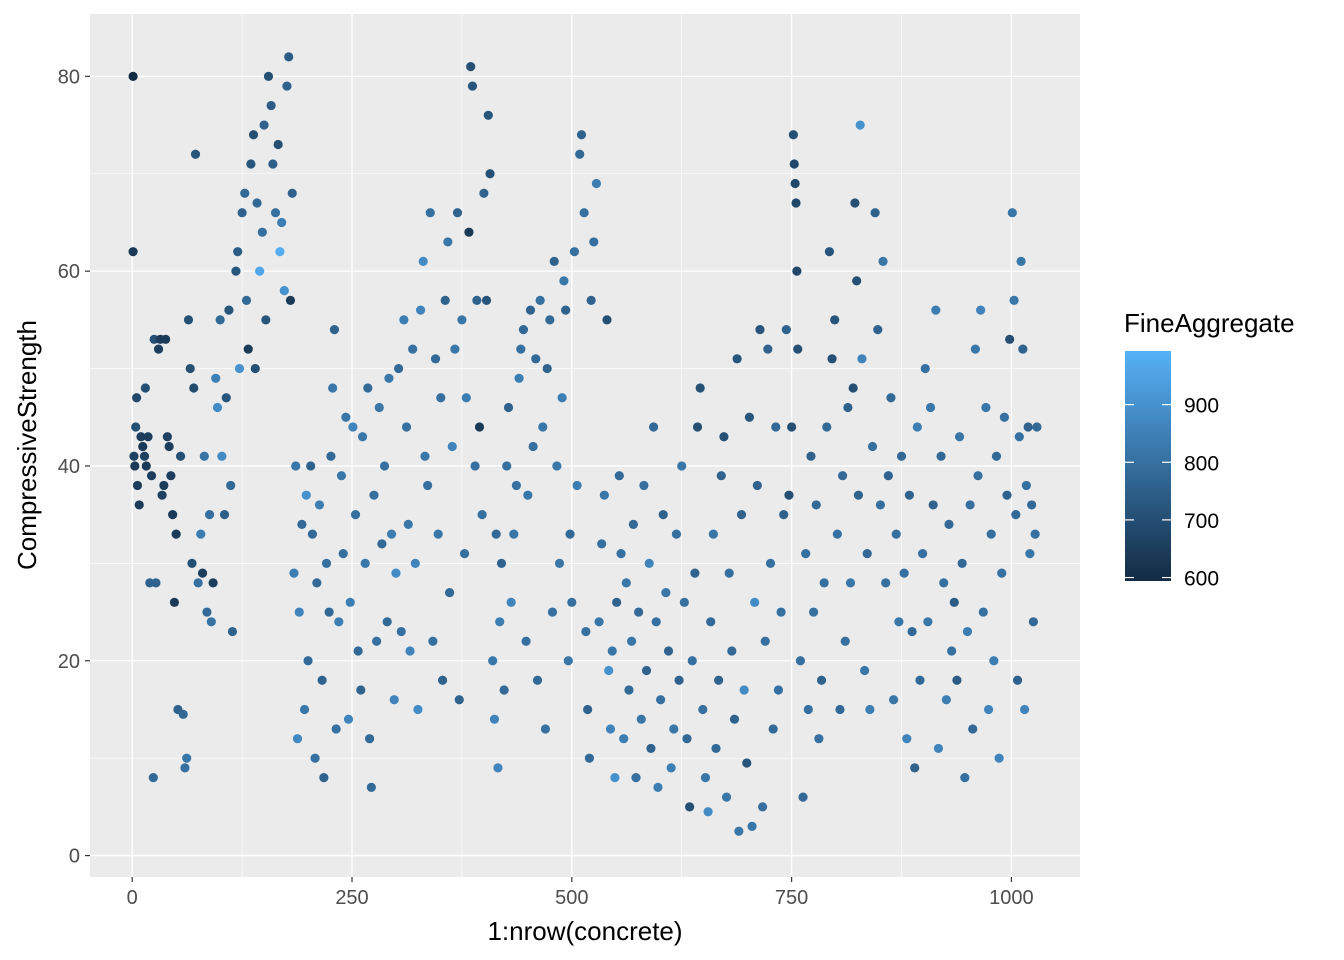 Image resolution: width=1344 pixels, height=960 pixels. I want to click on legend-title: FineAggregate, so click(1209, 323).